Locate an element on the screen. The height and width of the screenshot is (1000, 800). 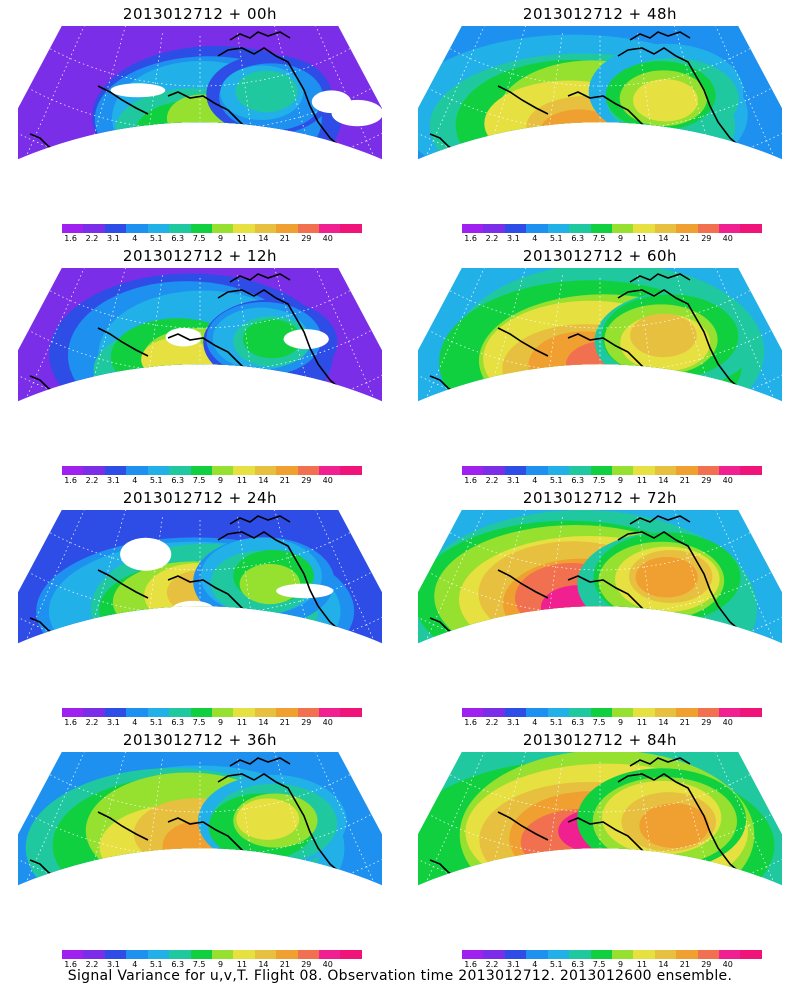
panel-title: 2013012712 + 12h is located at coordinates (200, 256).